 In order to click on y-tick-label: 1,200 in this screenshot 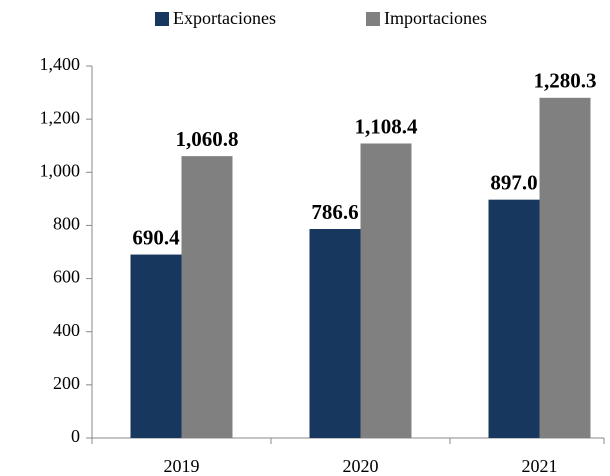, I will do `click(60, 117)`.